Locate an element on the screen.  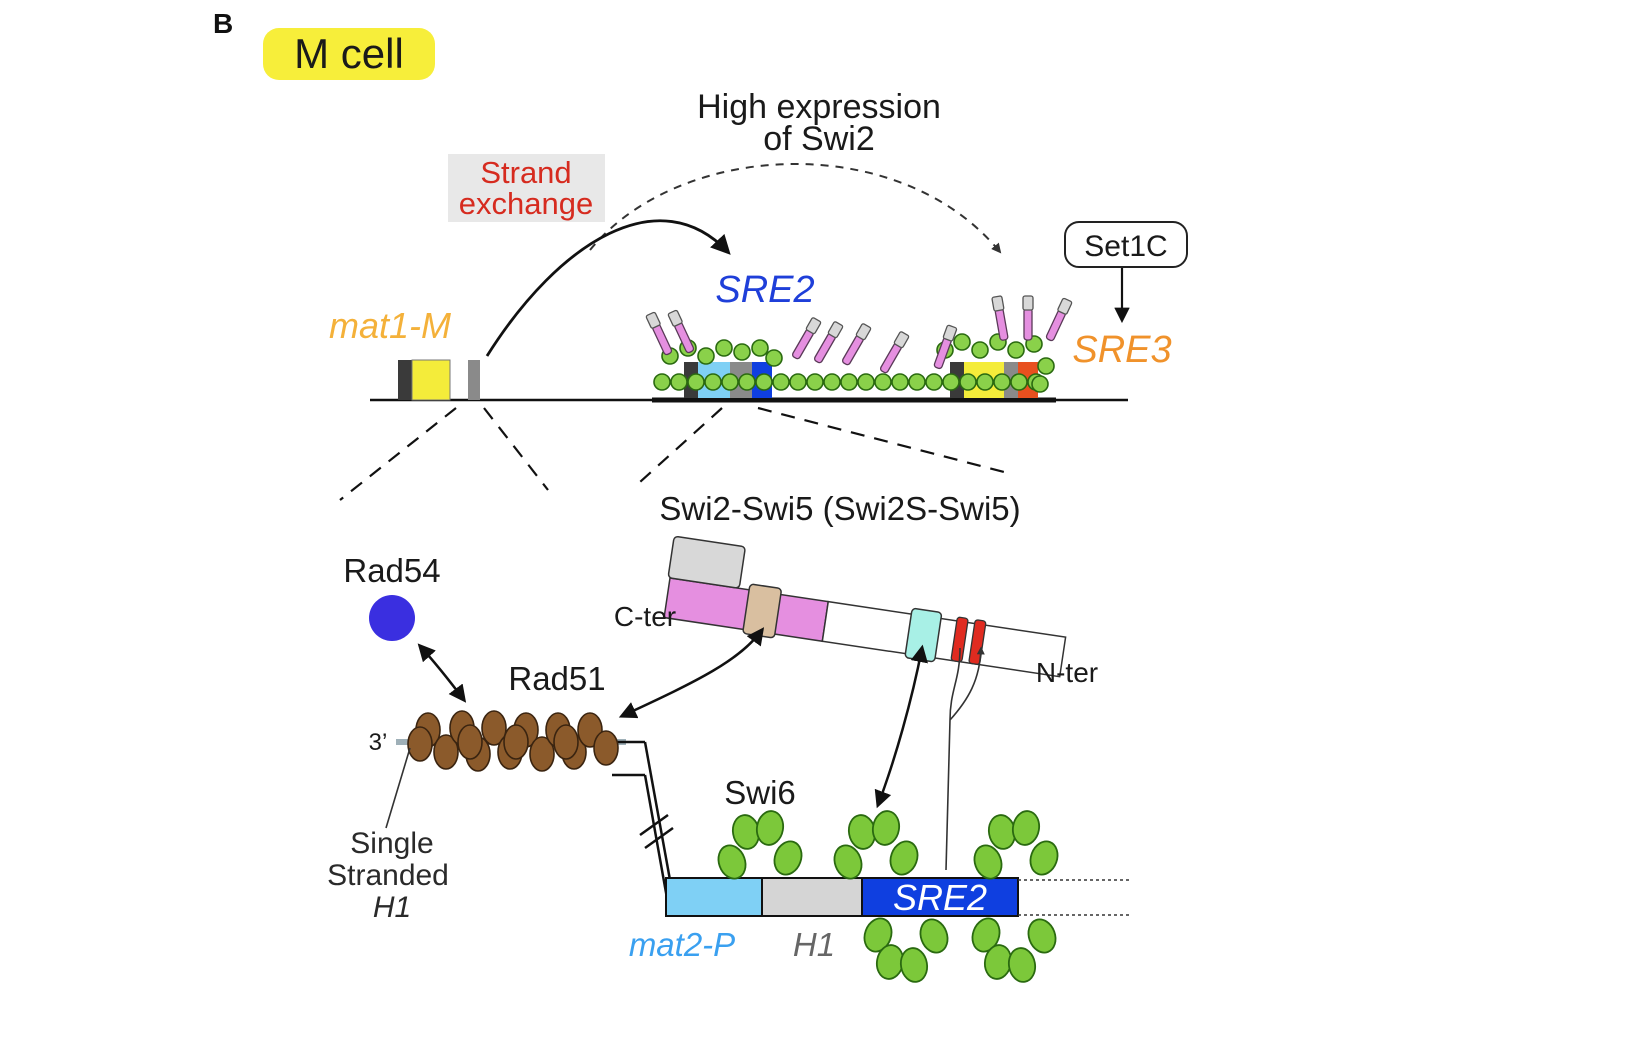
rad51-swi2-arrow is located at coordinates (691, 673).